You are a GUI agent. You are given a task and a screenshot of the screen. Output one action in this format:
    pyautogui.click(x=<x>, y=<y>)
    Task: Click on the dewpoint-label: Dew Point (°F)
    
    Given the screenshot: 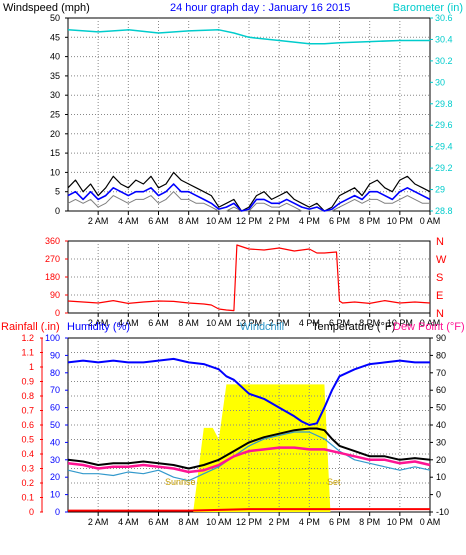 What is the action you would take?
    pyautogui.click(x=429, y=327)
    